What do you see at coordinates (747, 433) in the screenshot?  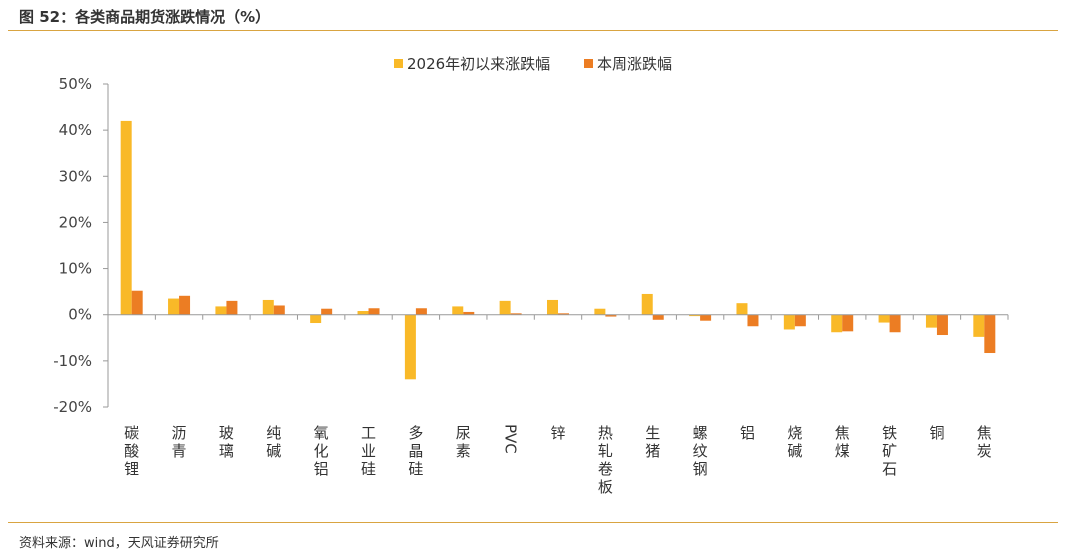 I see `x-category-label: 铝` at bounding box center [747, 433].